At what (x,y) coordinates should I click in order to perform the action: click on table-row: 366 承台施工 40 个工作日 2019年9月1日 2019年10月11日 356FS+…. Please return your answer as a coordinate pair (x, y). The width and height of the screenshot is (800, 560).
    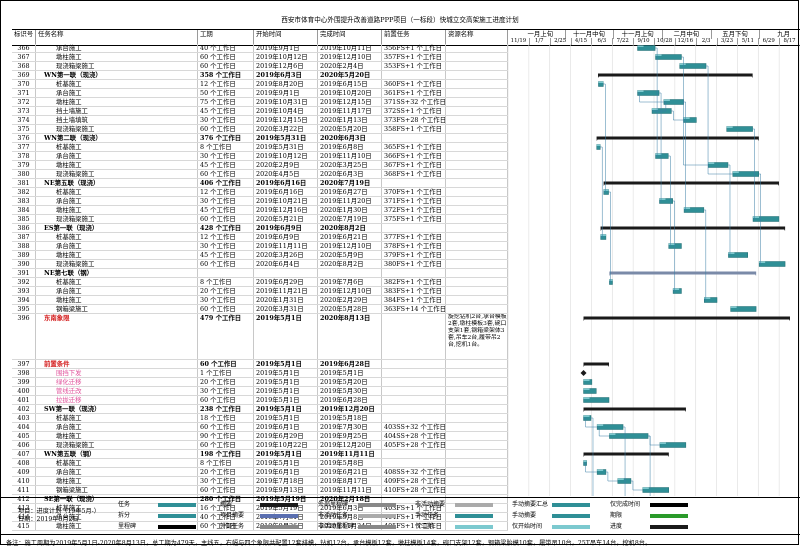
    Looking at the image, I should click on (260, 48).